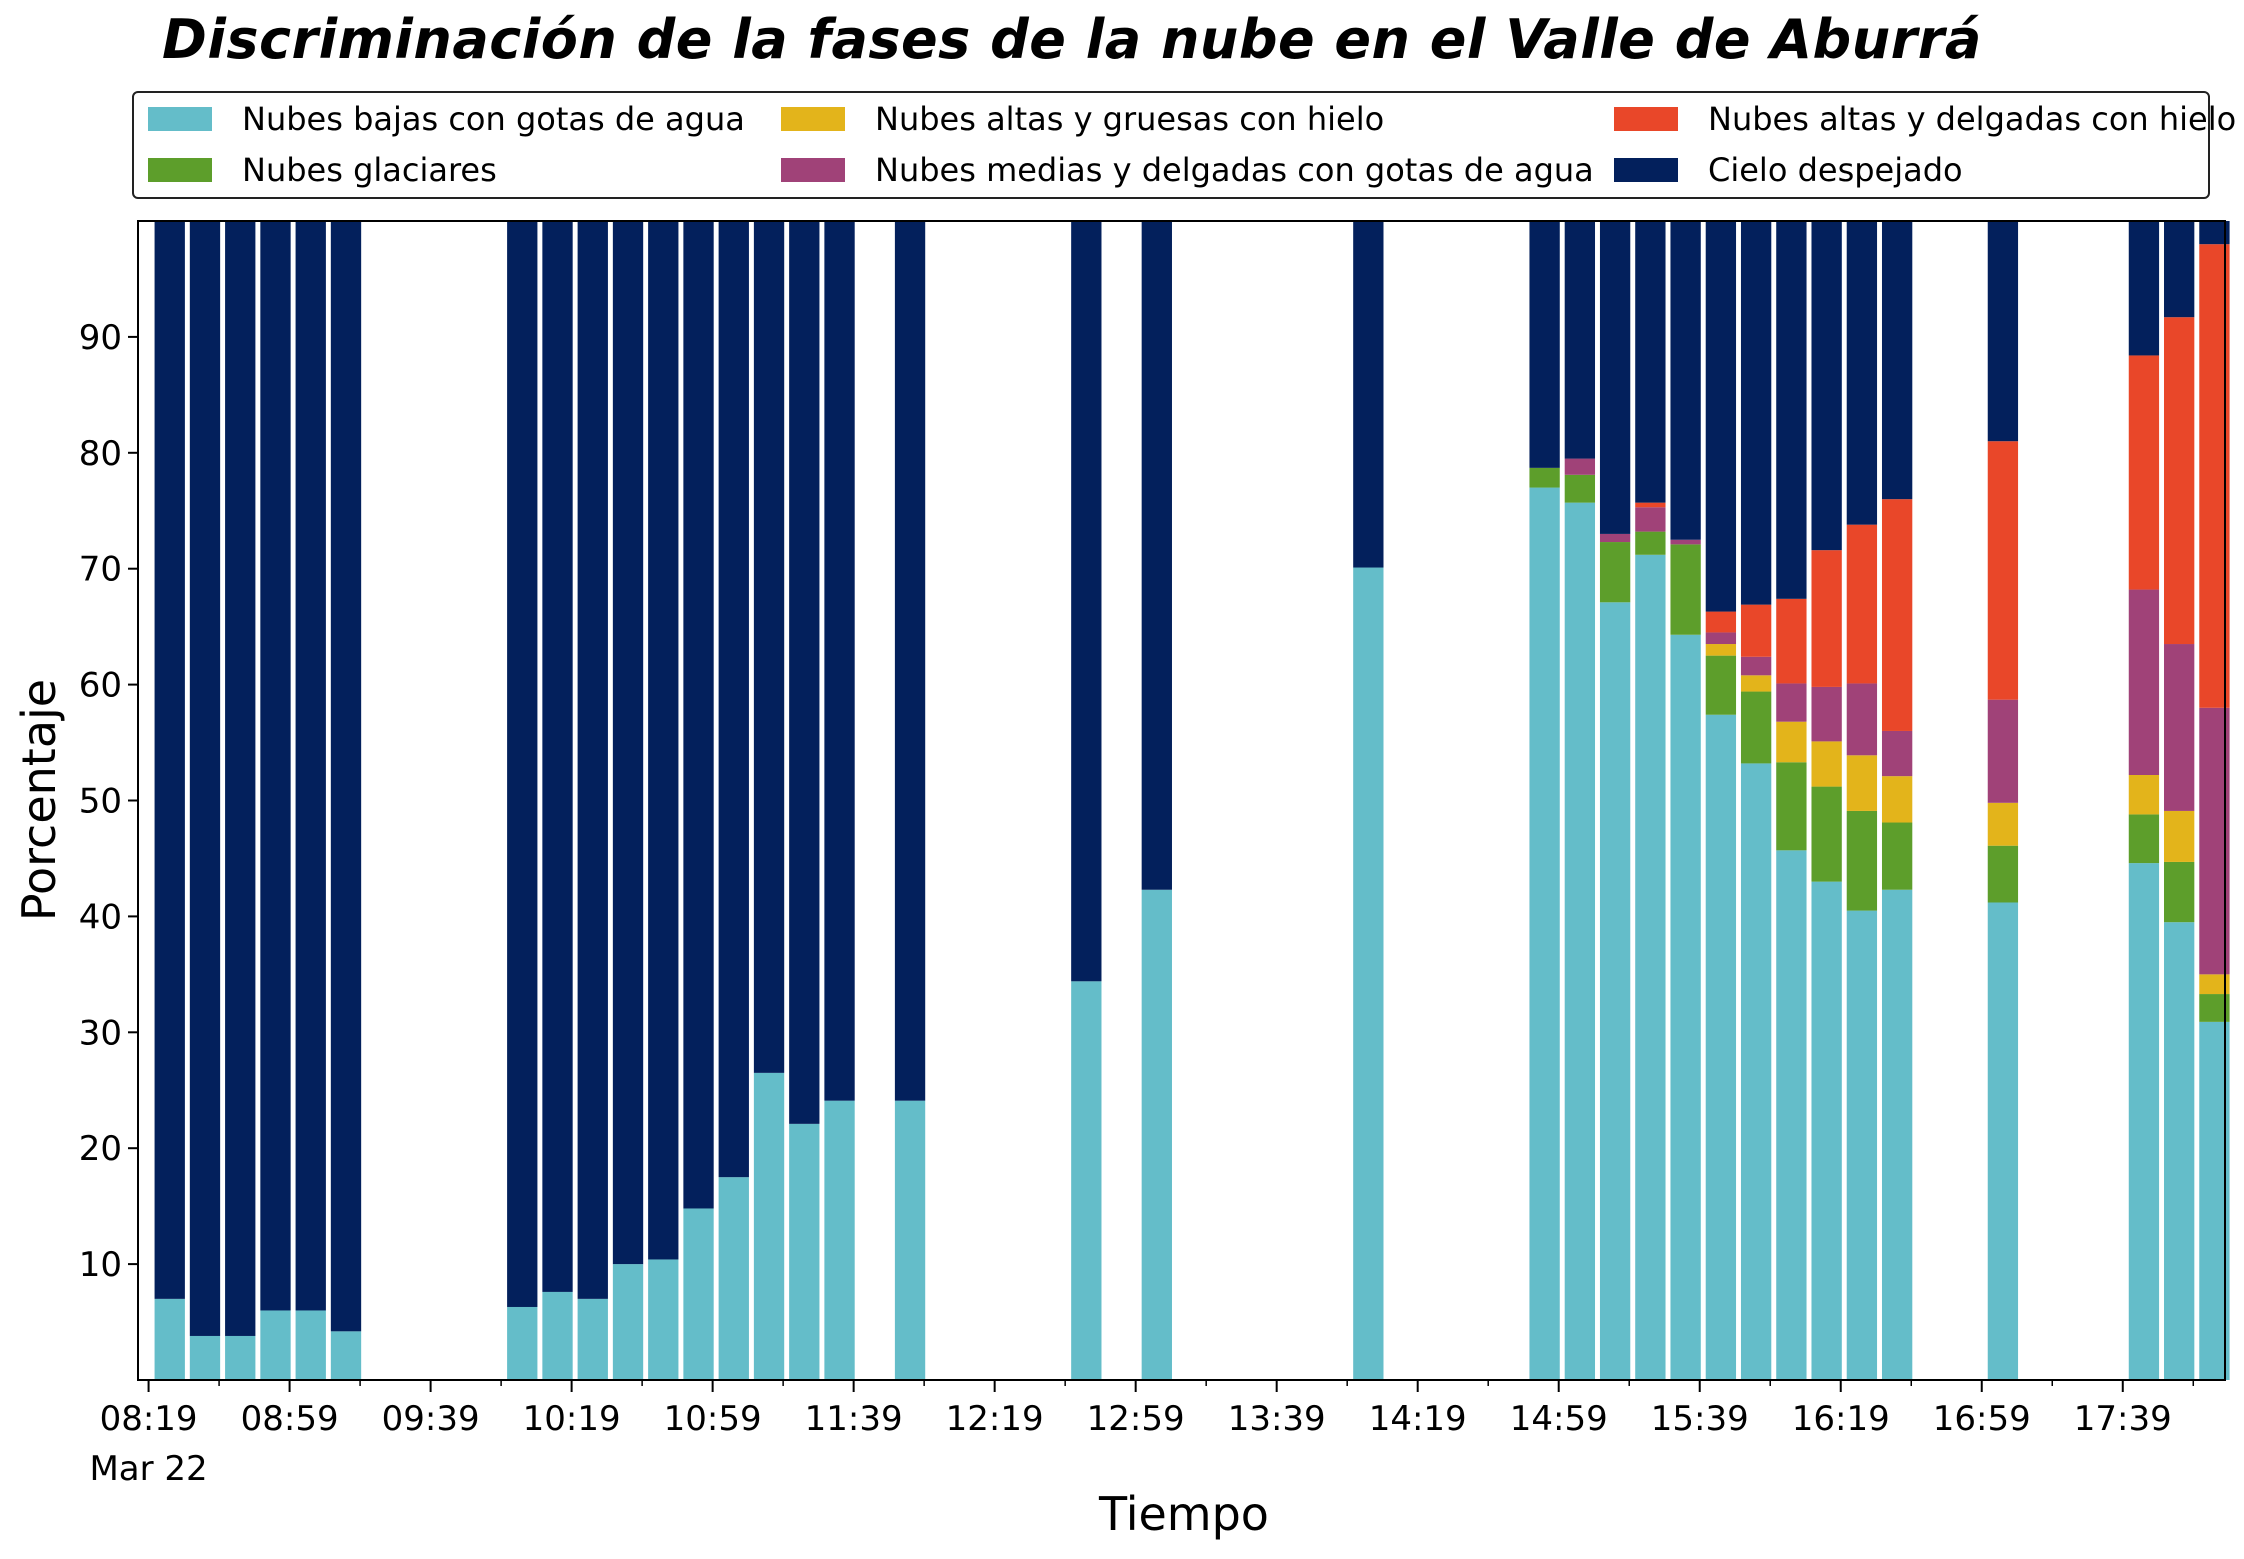  What do you see at coordinates (180, 119) in the screenshot?
I see `legend-swatch-nubes-bajas` at bounding box center [180, 119].